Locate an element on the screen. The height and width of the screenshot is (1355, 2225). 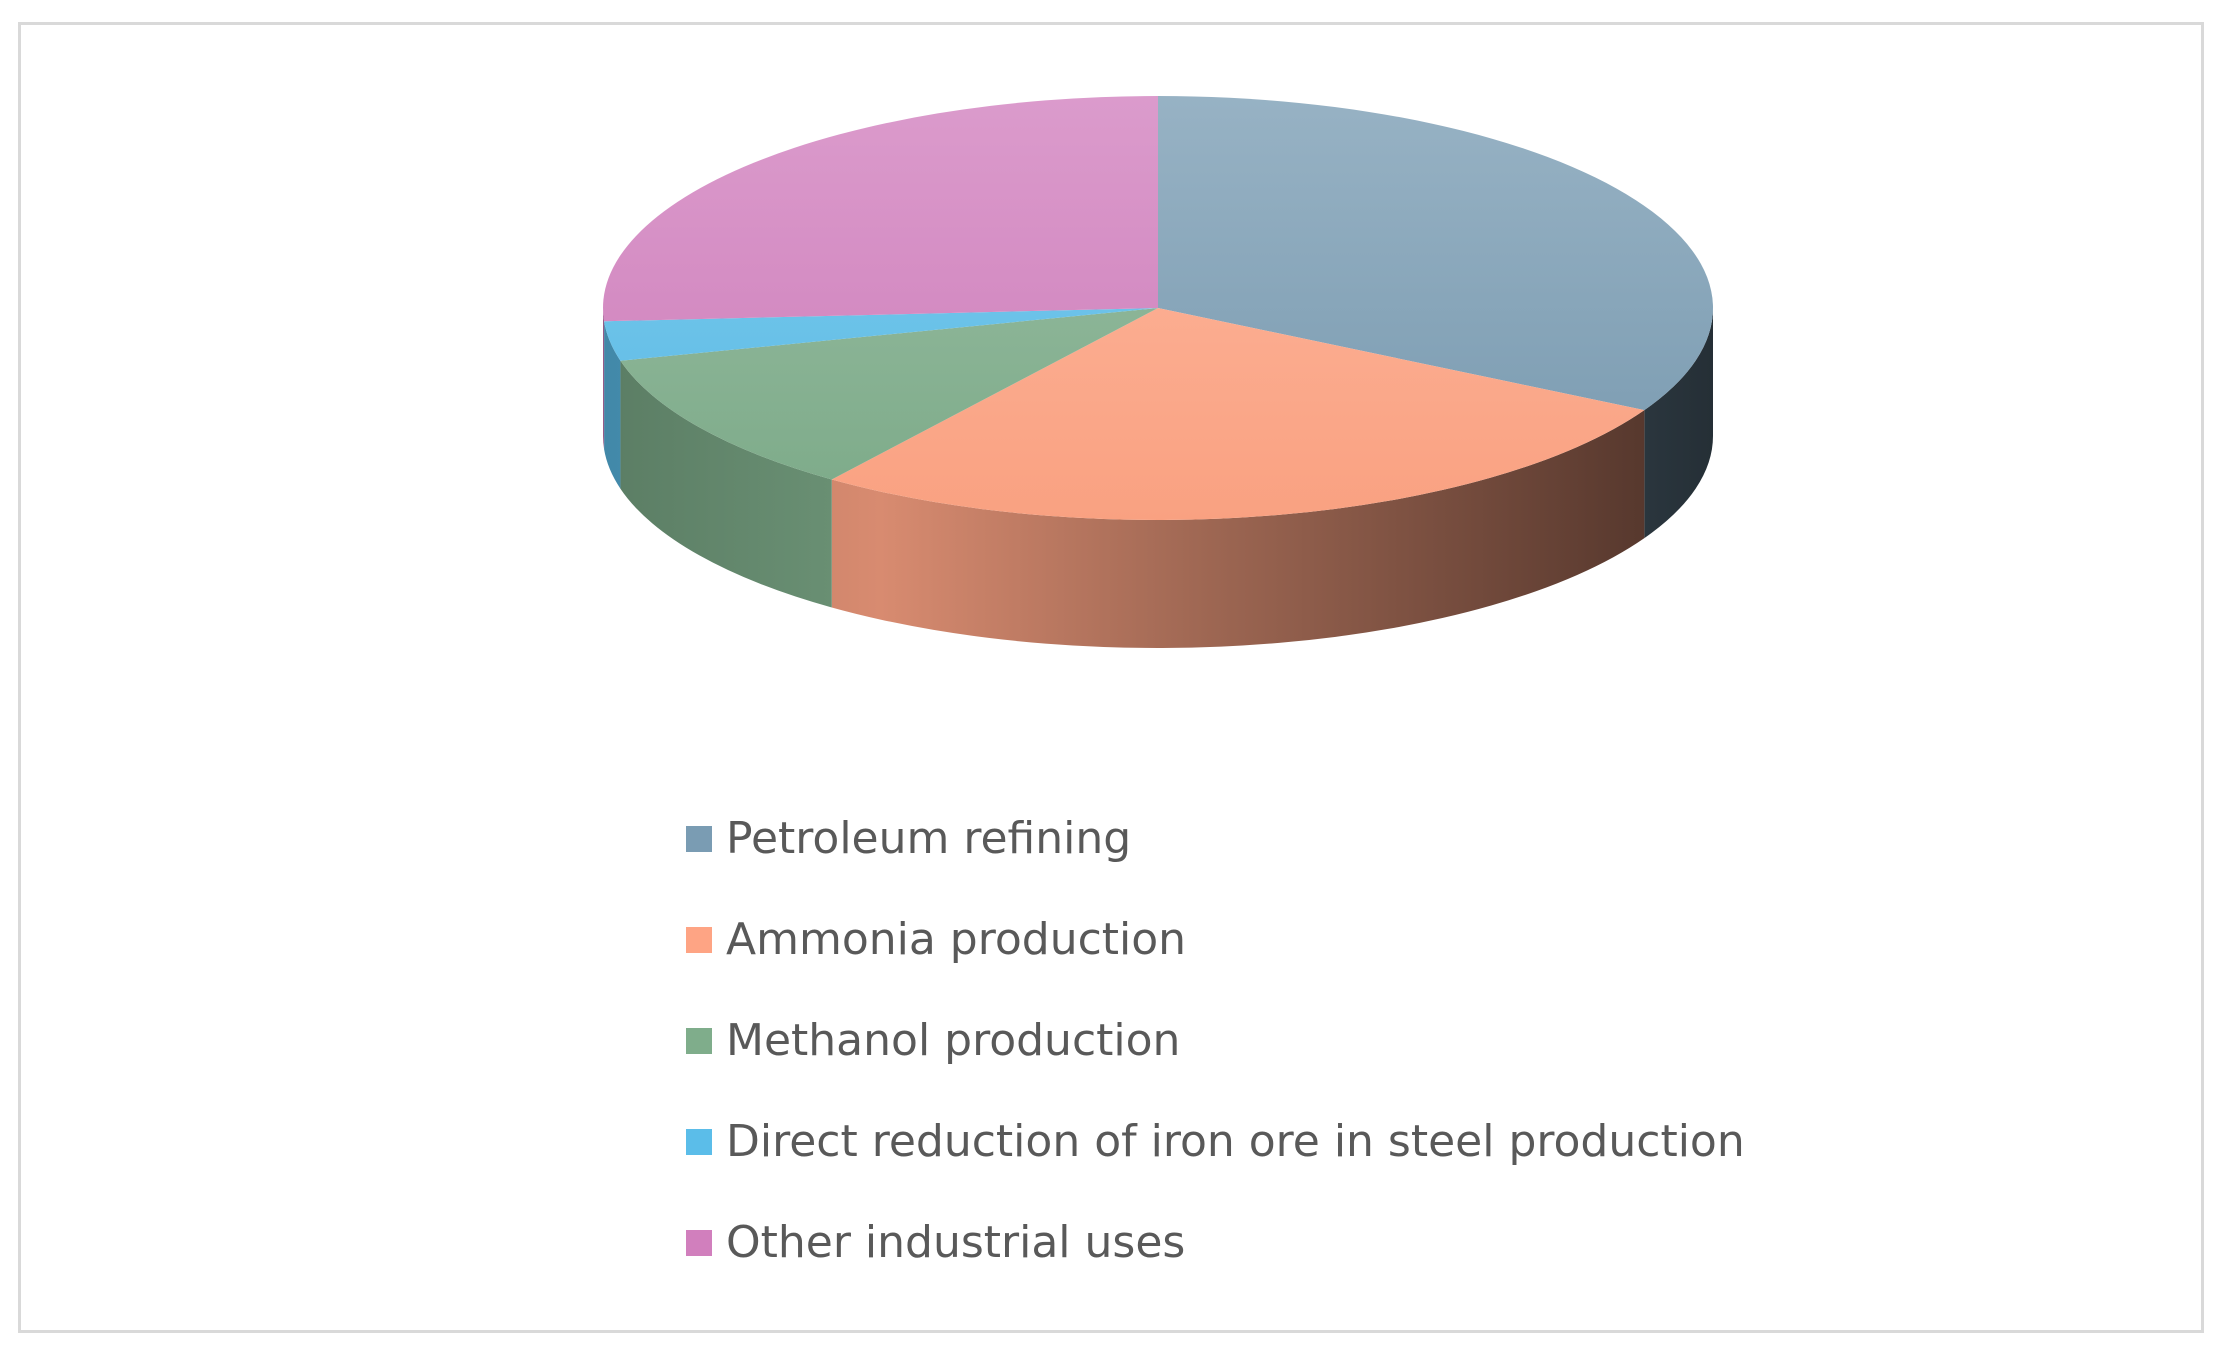
legend-label: Petroleum refining is located at coordinates (929, 838).